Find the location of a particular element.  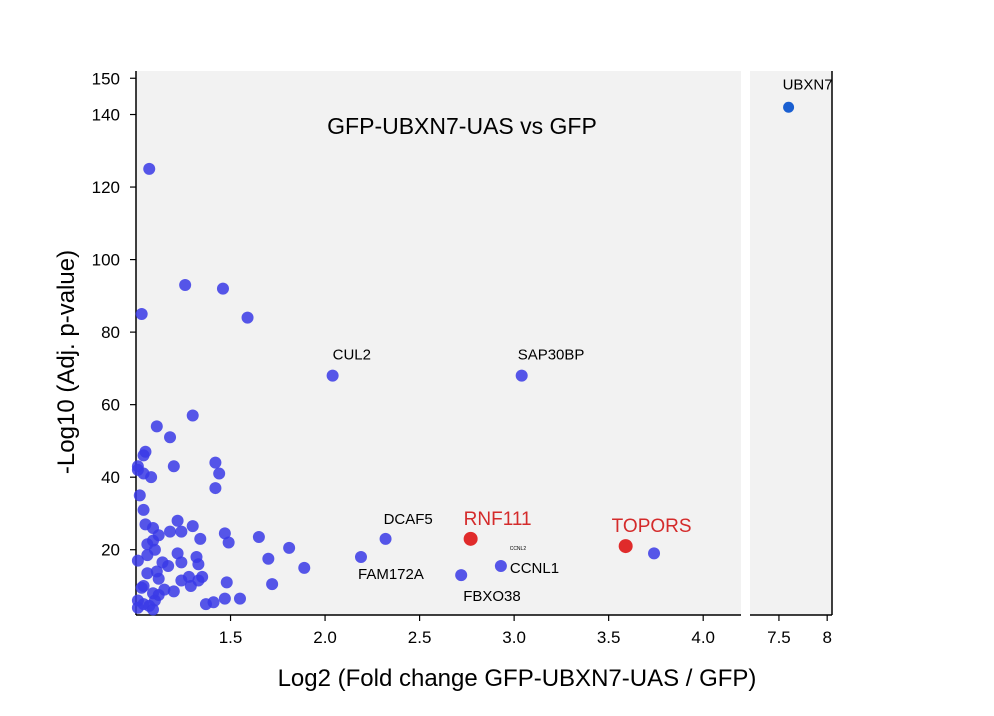

label-sap30bp: SAP30BP is located at coordinates (551, 355).